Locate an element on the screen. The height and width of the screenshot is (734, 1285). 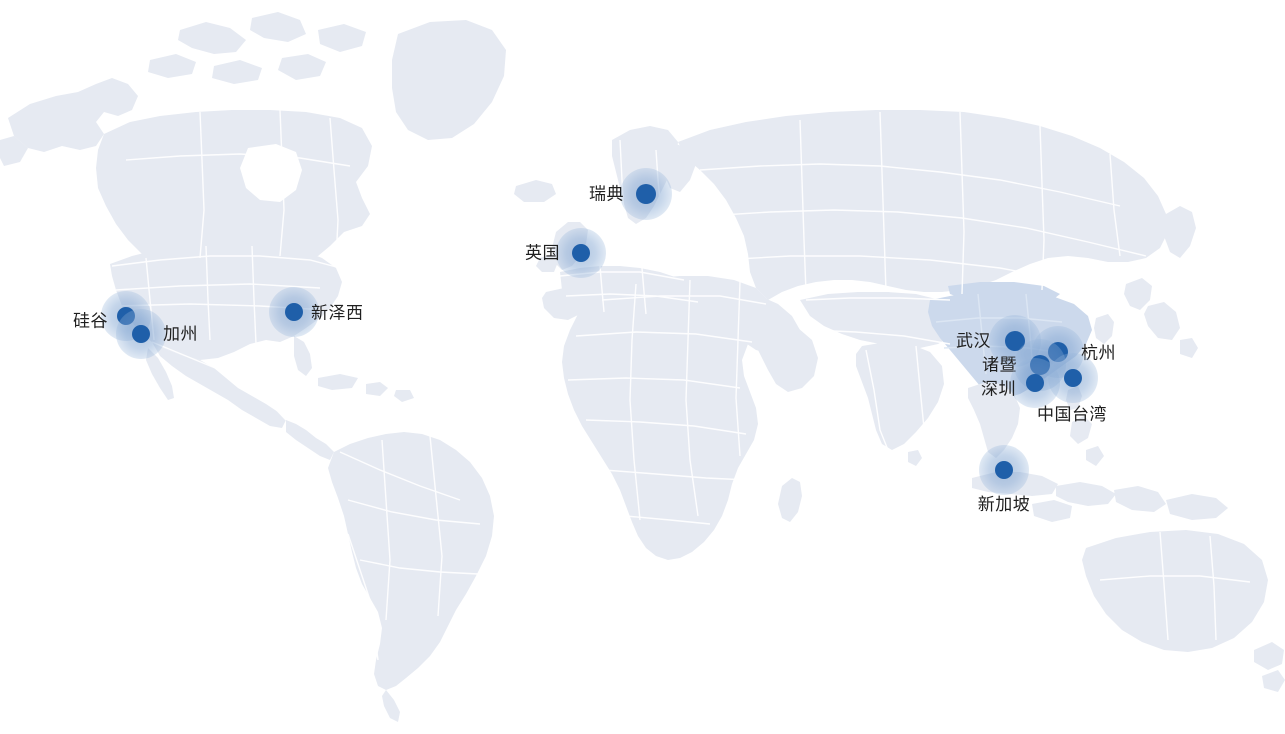
marker-dot-zhuji is located at coordinates (1040, 365).